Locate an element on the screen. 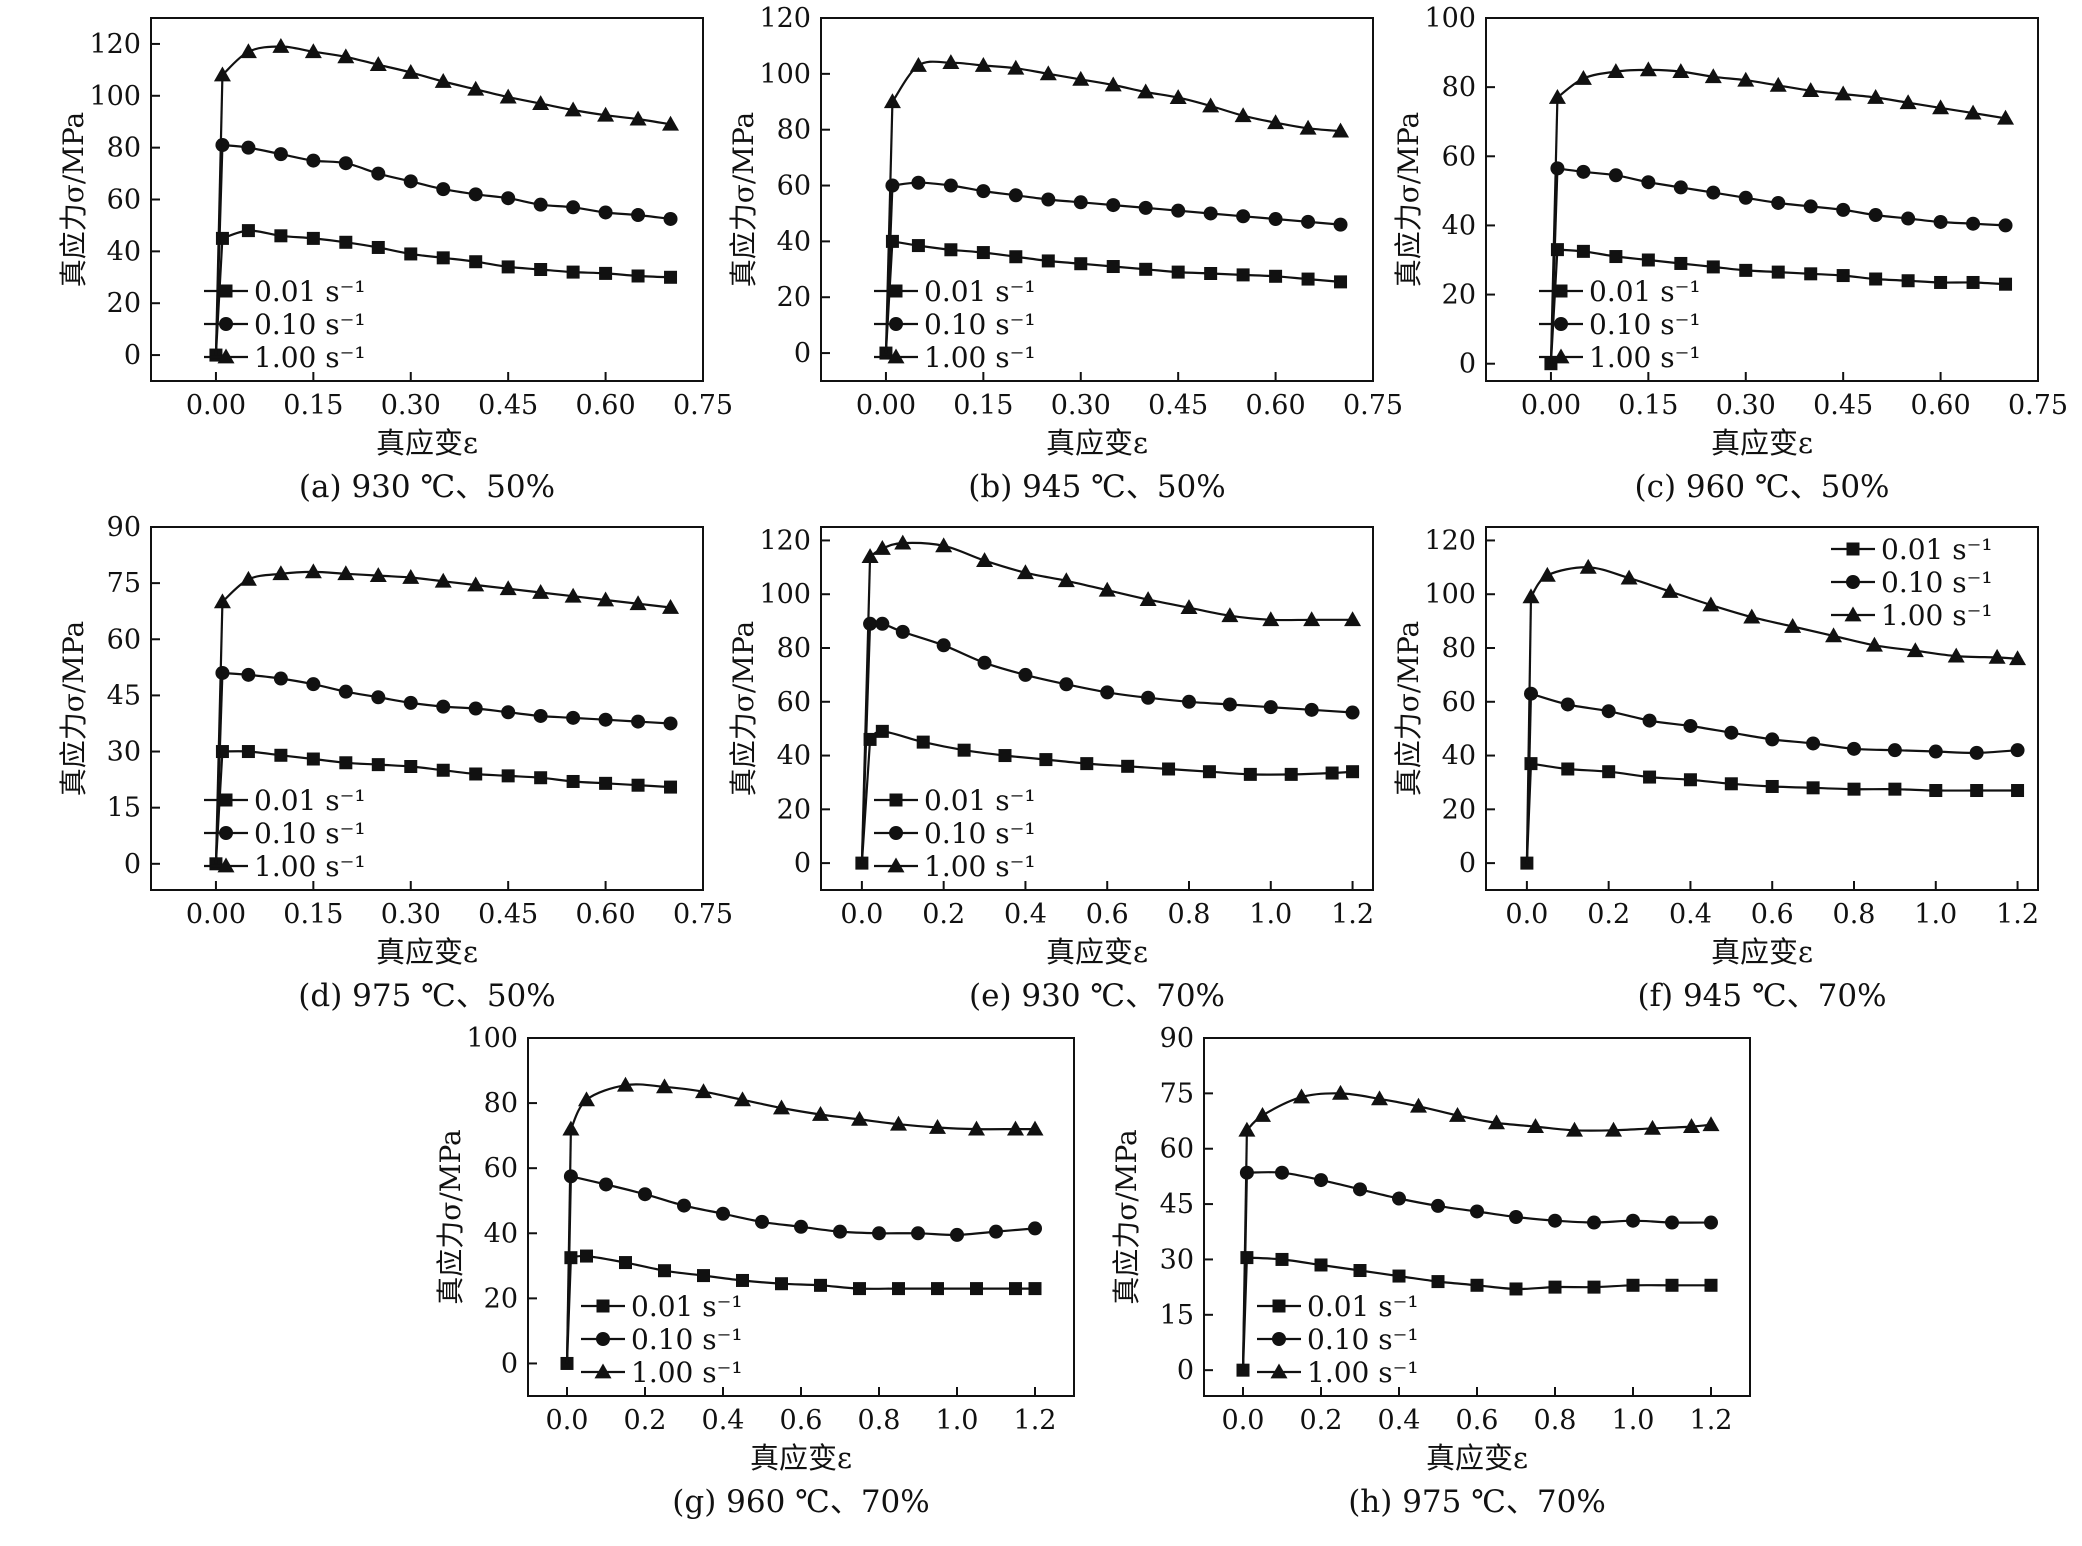 The image size is (2082, 1546). x-tick-label: 0.8 is located at coordinates (1555, 1420).